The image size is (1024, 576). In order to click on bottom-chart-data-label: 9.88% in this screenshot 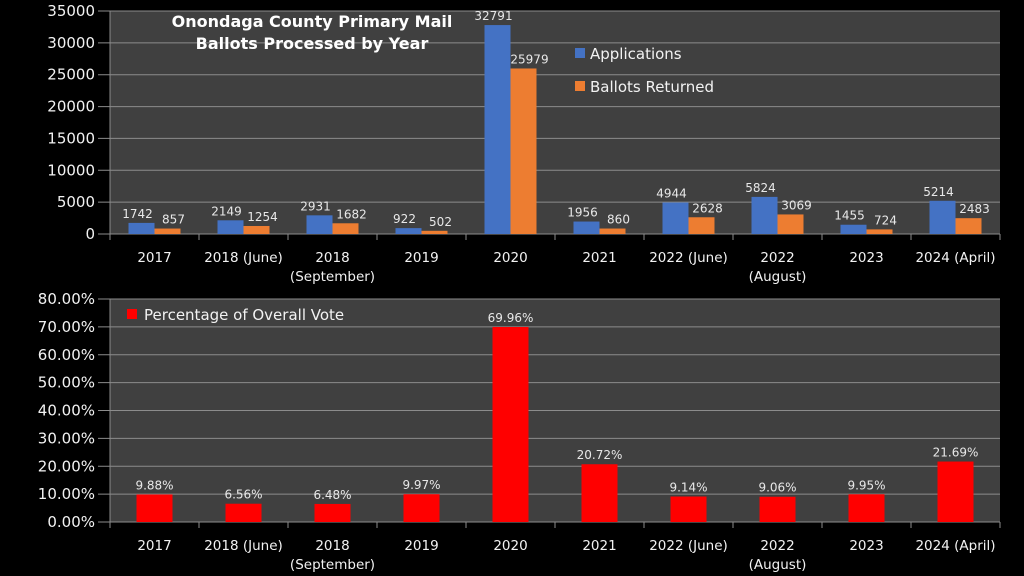, I will do `click(154, 485)`.